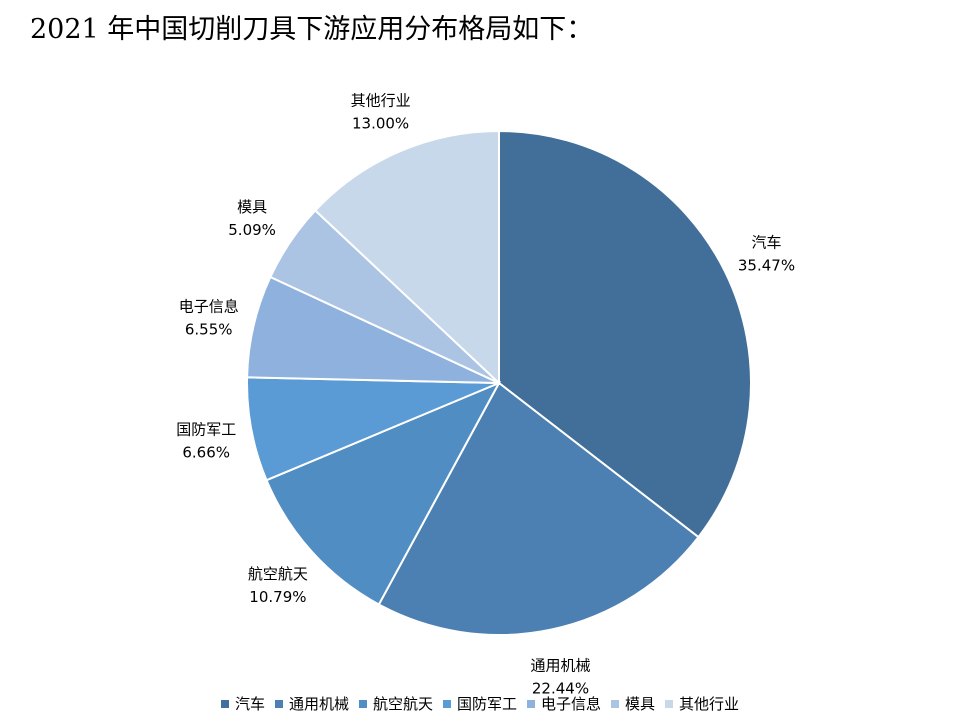 This screenshot has height=728, width=960. I want to click on page-title: 2021 年中国切削刀具下游应用分布格局如下：, so click(312, 29).